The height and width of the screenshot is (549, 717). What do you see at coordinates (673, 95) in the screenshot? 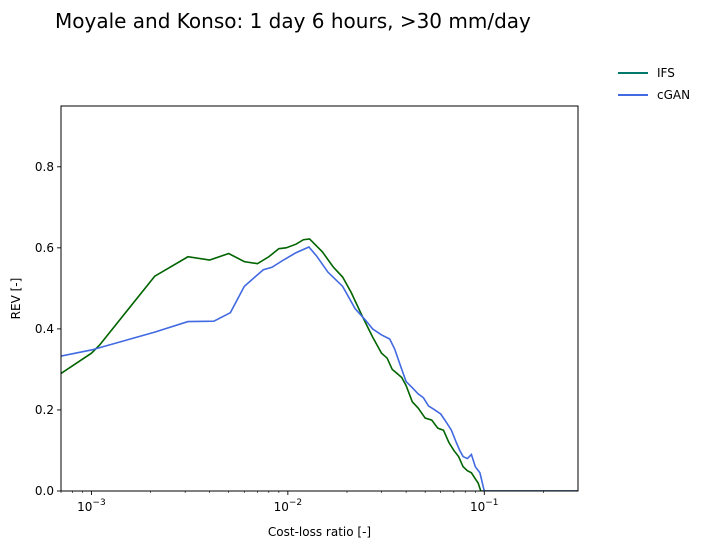
I see `legend-label-cgan: cGAN` at bounding box center [673, 95].